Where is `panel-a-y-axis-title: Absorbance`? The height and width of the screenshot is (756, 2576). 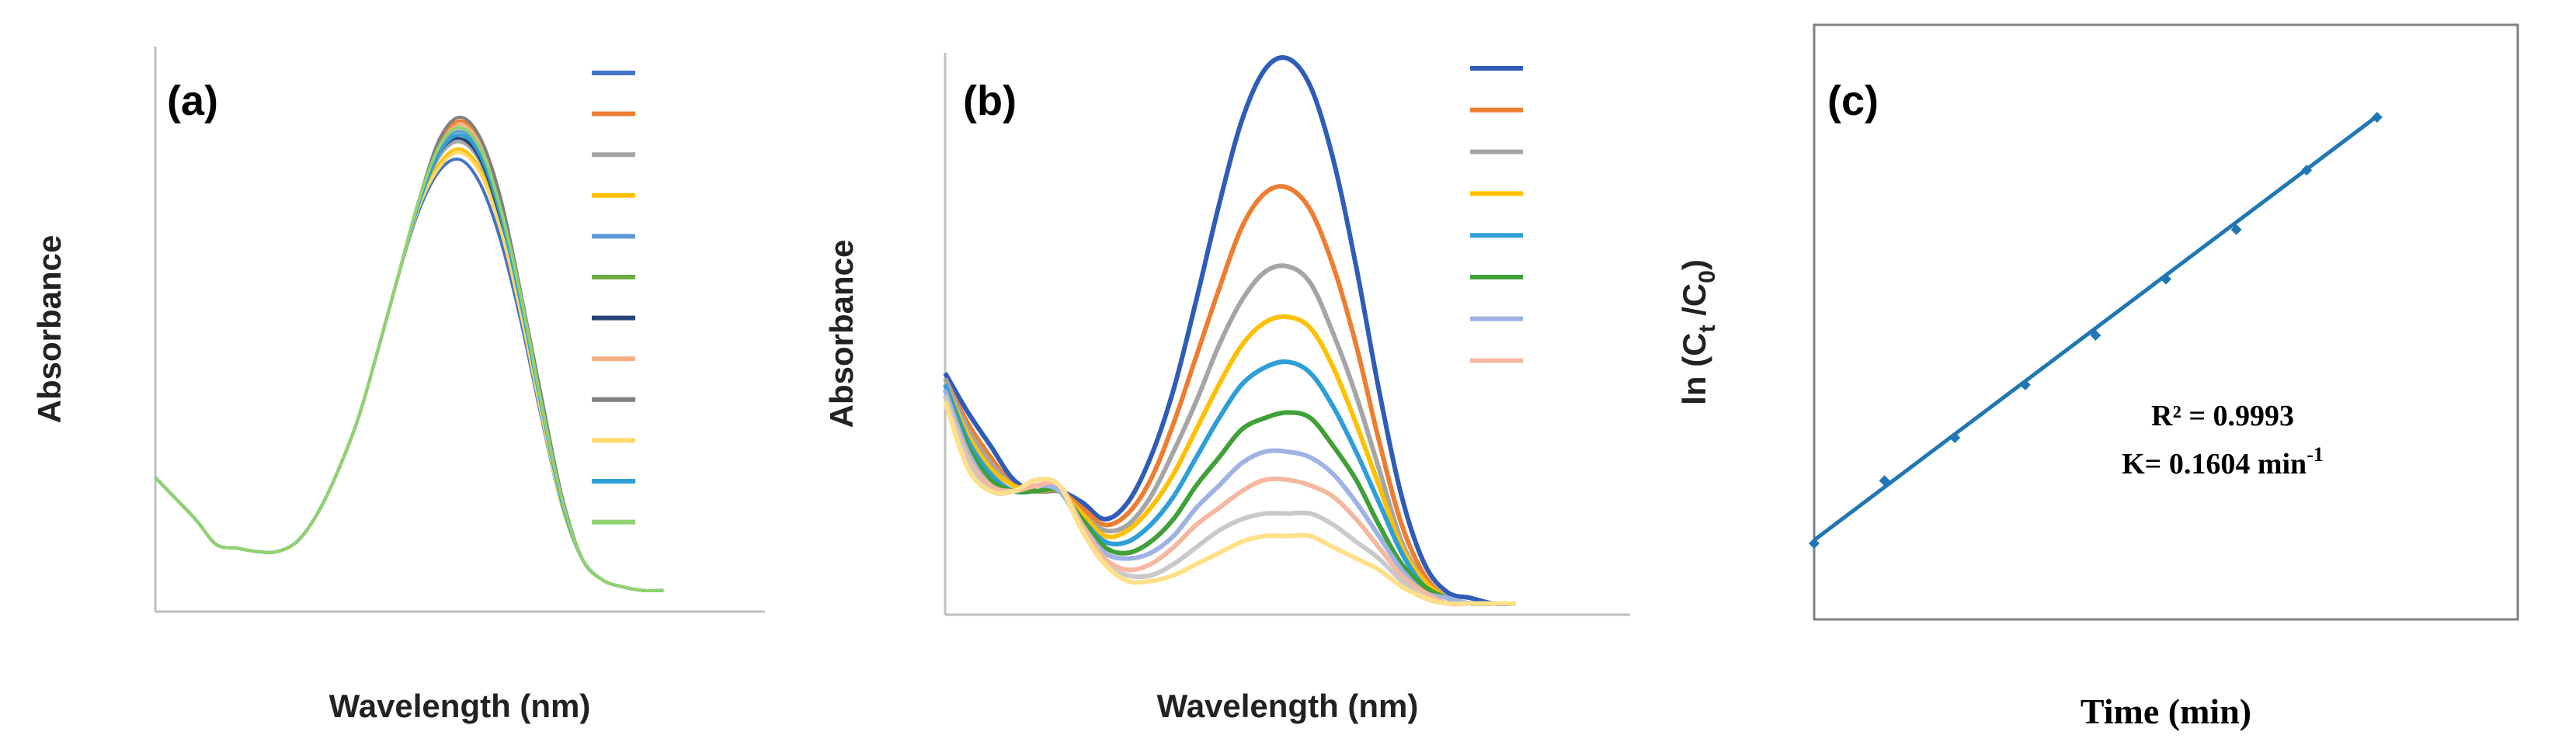 panel-a-y-axis-title: Absorbance is located at coordinates (49, 329).